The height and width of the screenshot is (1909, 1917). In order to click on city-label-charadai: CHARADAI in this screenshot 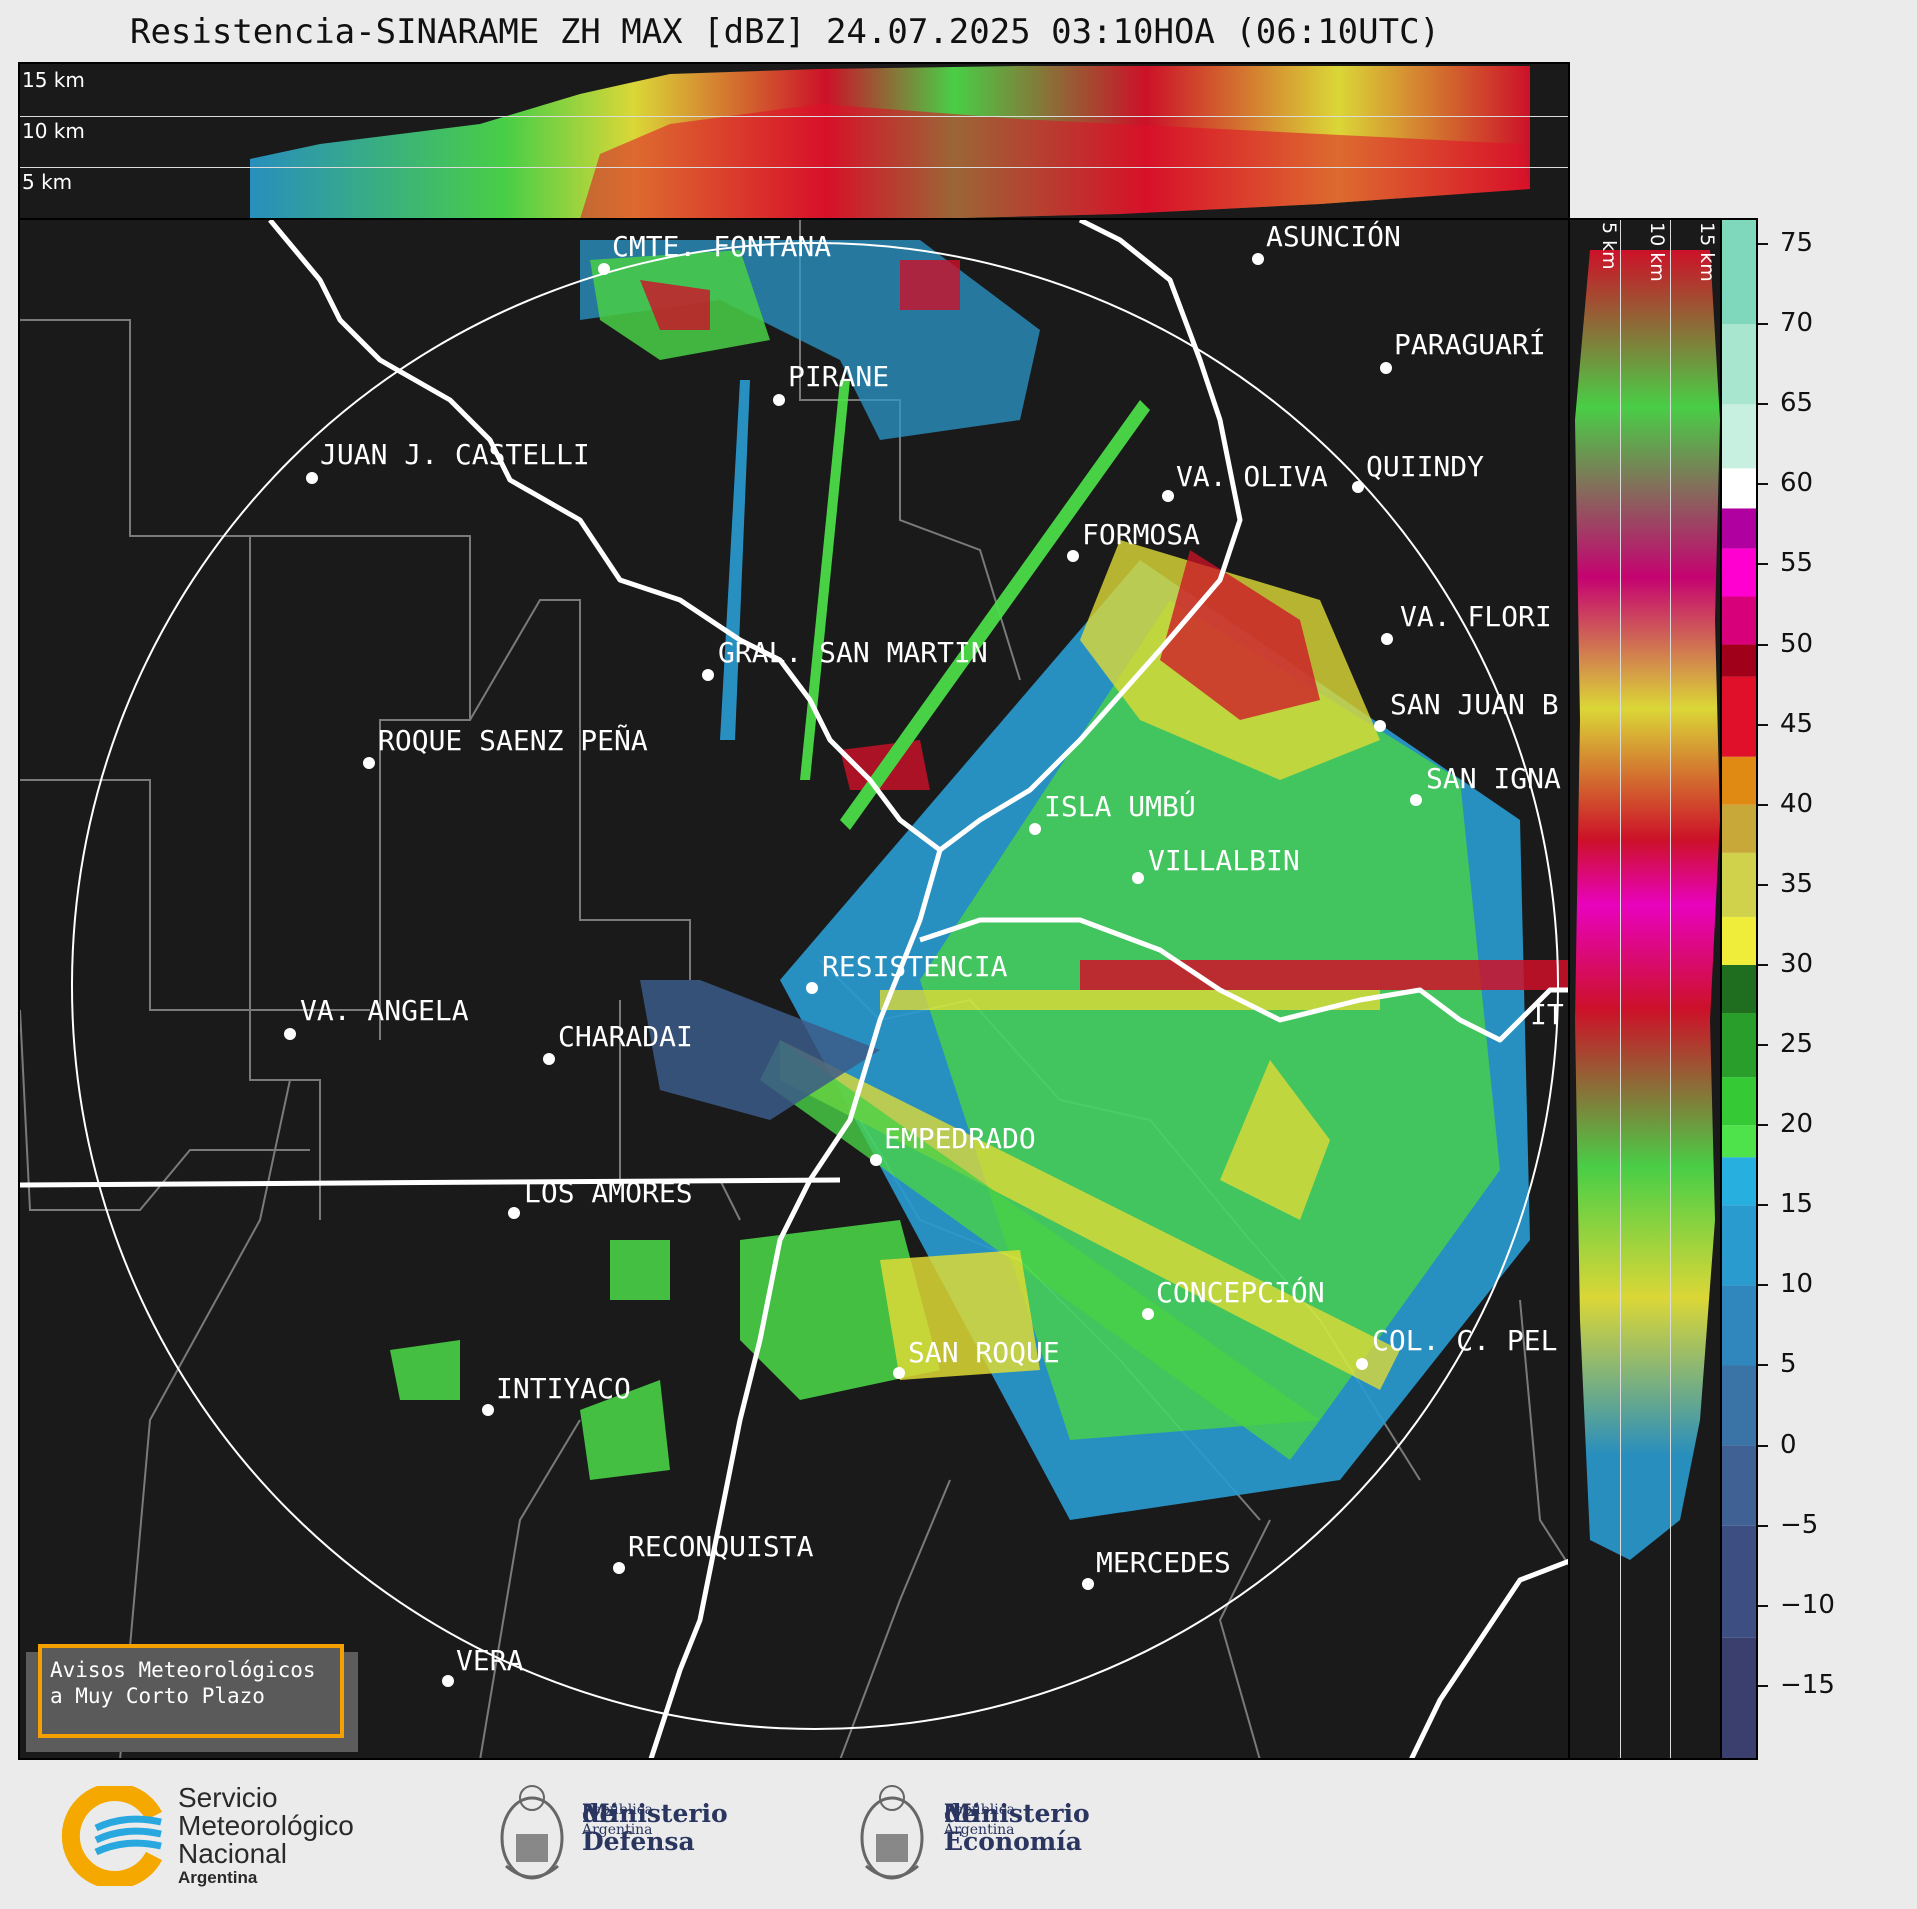, I will do `click(625, 1036)`.